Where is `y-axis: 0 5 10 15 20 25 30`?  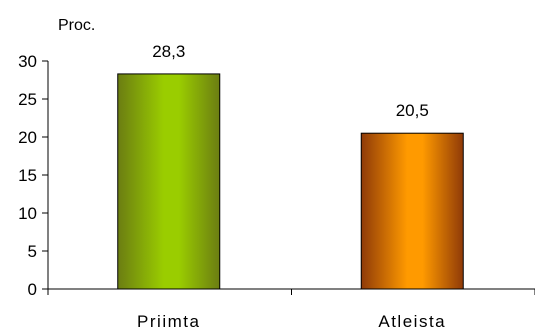 y-axis: 0 5 10 15 20 25 30 is located at coordinates (33, 175).